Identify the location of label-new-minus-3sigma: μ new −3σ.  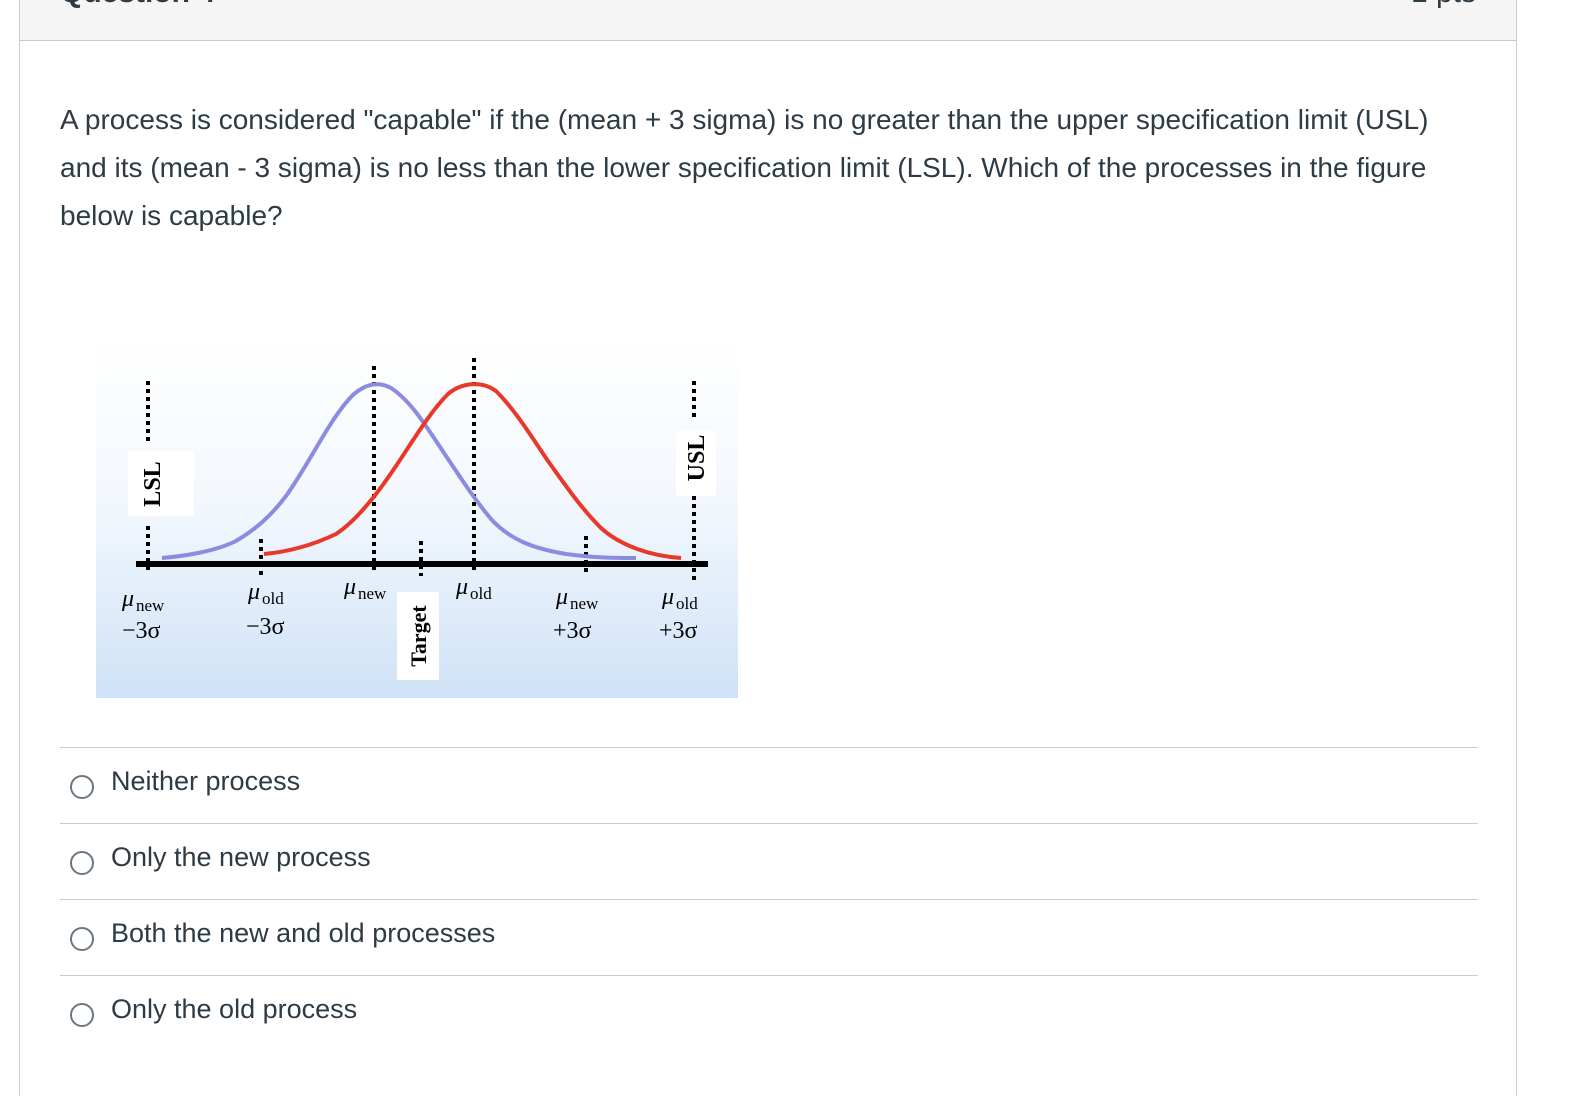
(143, 615).